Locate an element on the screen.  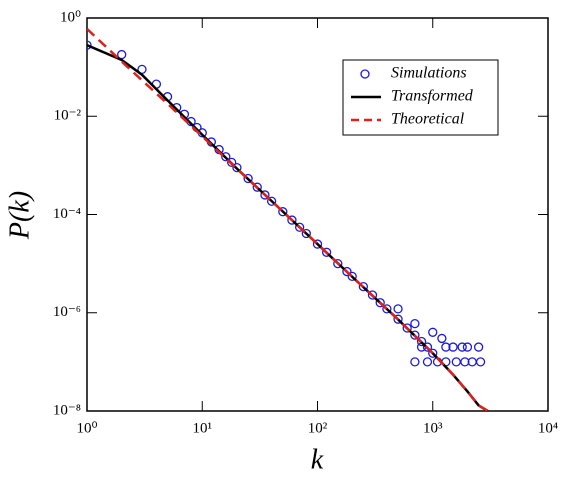
legend-label: Theoretical is located at coordinates (428, 119).